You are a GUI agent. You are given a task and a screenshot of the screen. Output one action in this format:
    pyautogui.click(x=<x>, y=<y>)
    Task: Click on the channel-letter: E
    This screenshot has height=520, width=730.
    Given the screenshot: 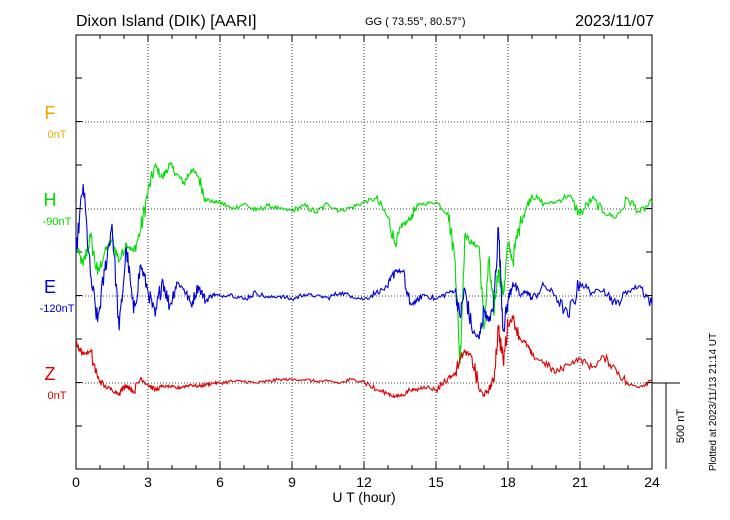 What is the action you would take?
    pyautogui.click(x=50, y=287)
    